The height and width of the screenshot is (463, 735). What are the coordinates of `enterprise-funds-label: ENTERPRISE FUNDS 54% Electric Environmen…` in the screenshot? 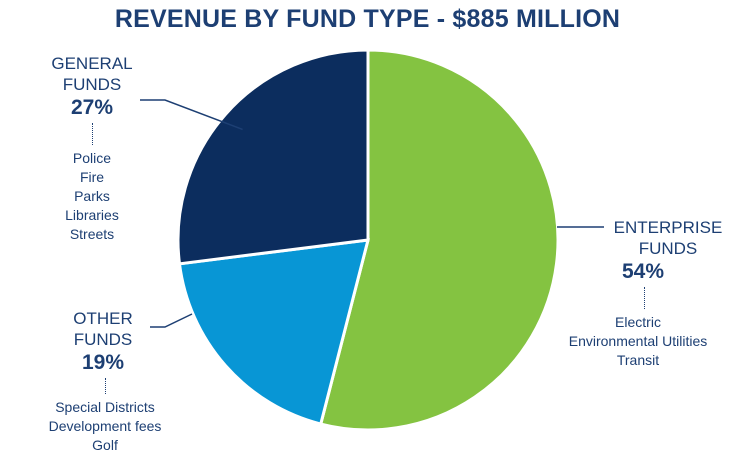 It's located at (638, 293).